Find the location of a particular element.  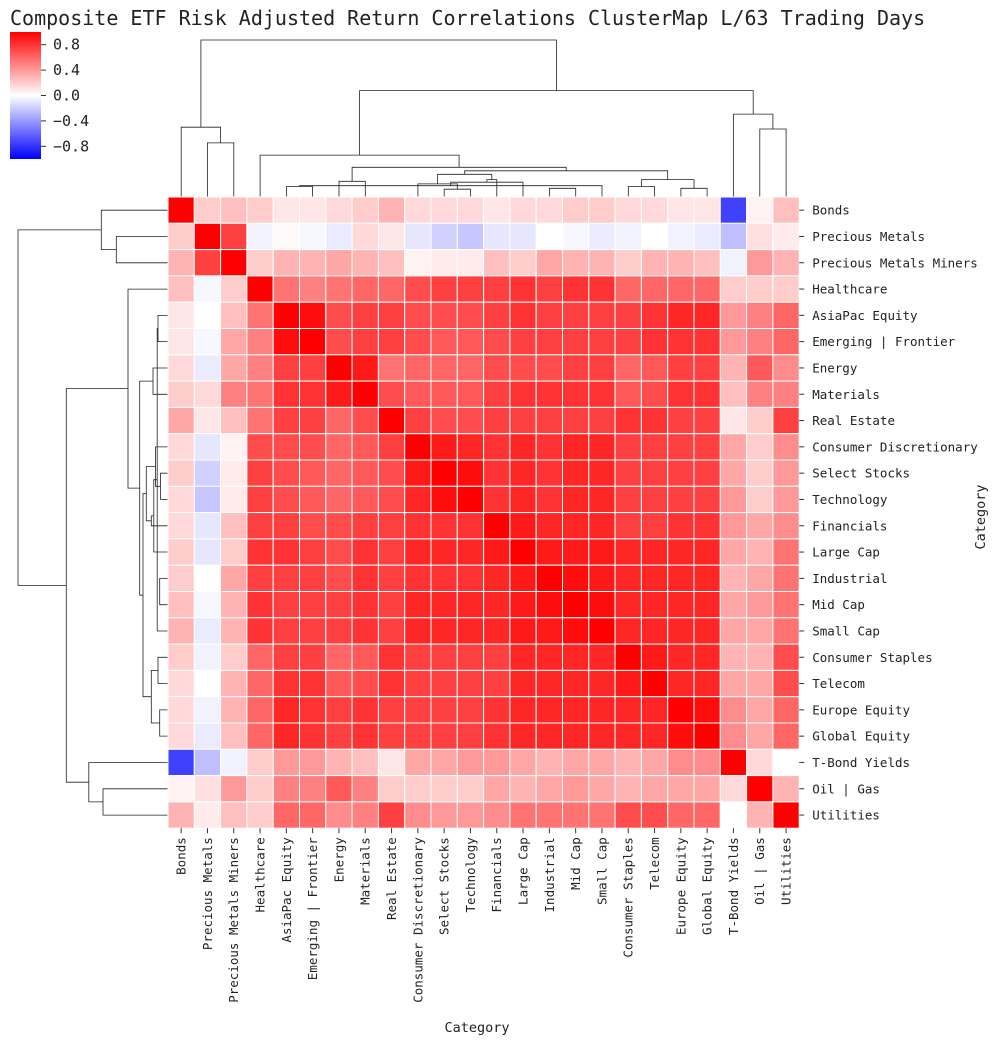

colorbar-tick-label: 0.4 is located at coordinates (66, 70).